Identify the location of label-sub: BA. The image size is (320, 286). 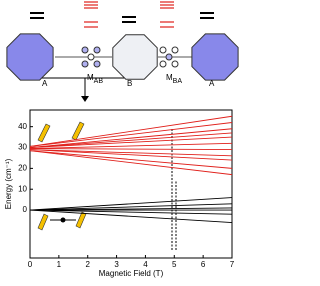
(178, 81).